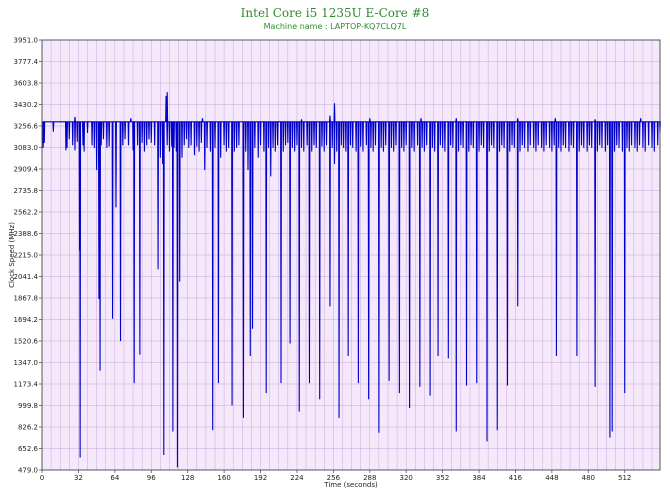 The width and height of the screenshot is (670, 502). Describe the element at coordinates (26, 148) in the screenshot. I see `y-tick-label: 3083.0` at that location.